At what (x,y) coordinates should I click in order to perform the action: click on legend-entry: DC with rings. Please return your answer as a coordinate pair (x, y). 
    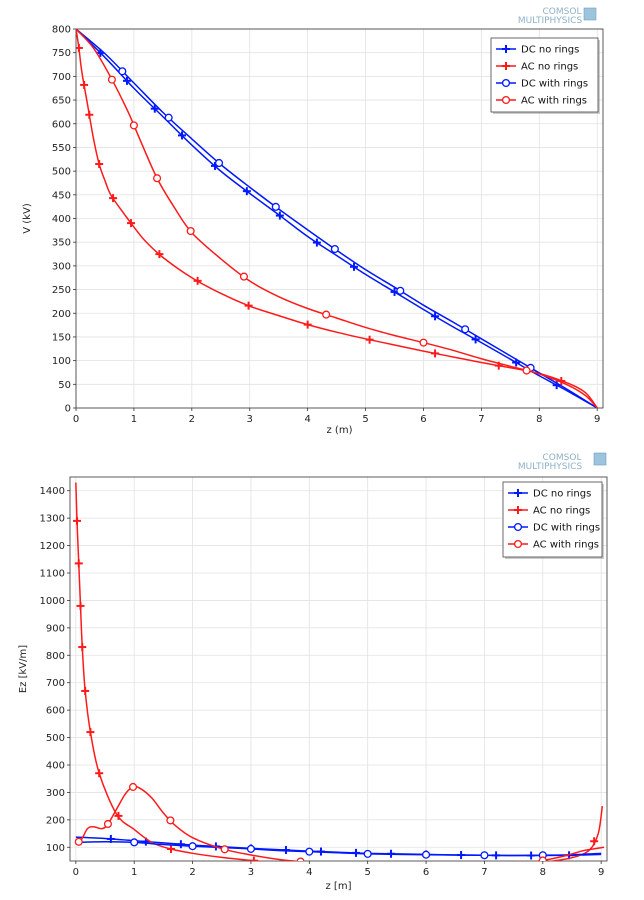
    Looking at the image, I should click on (554, 528).